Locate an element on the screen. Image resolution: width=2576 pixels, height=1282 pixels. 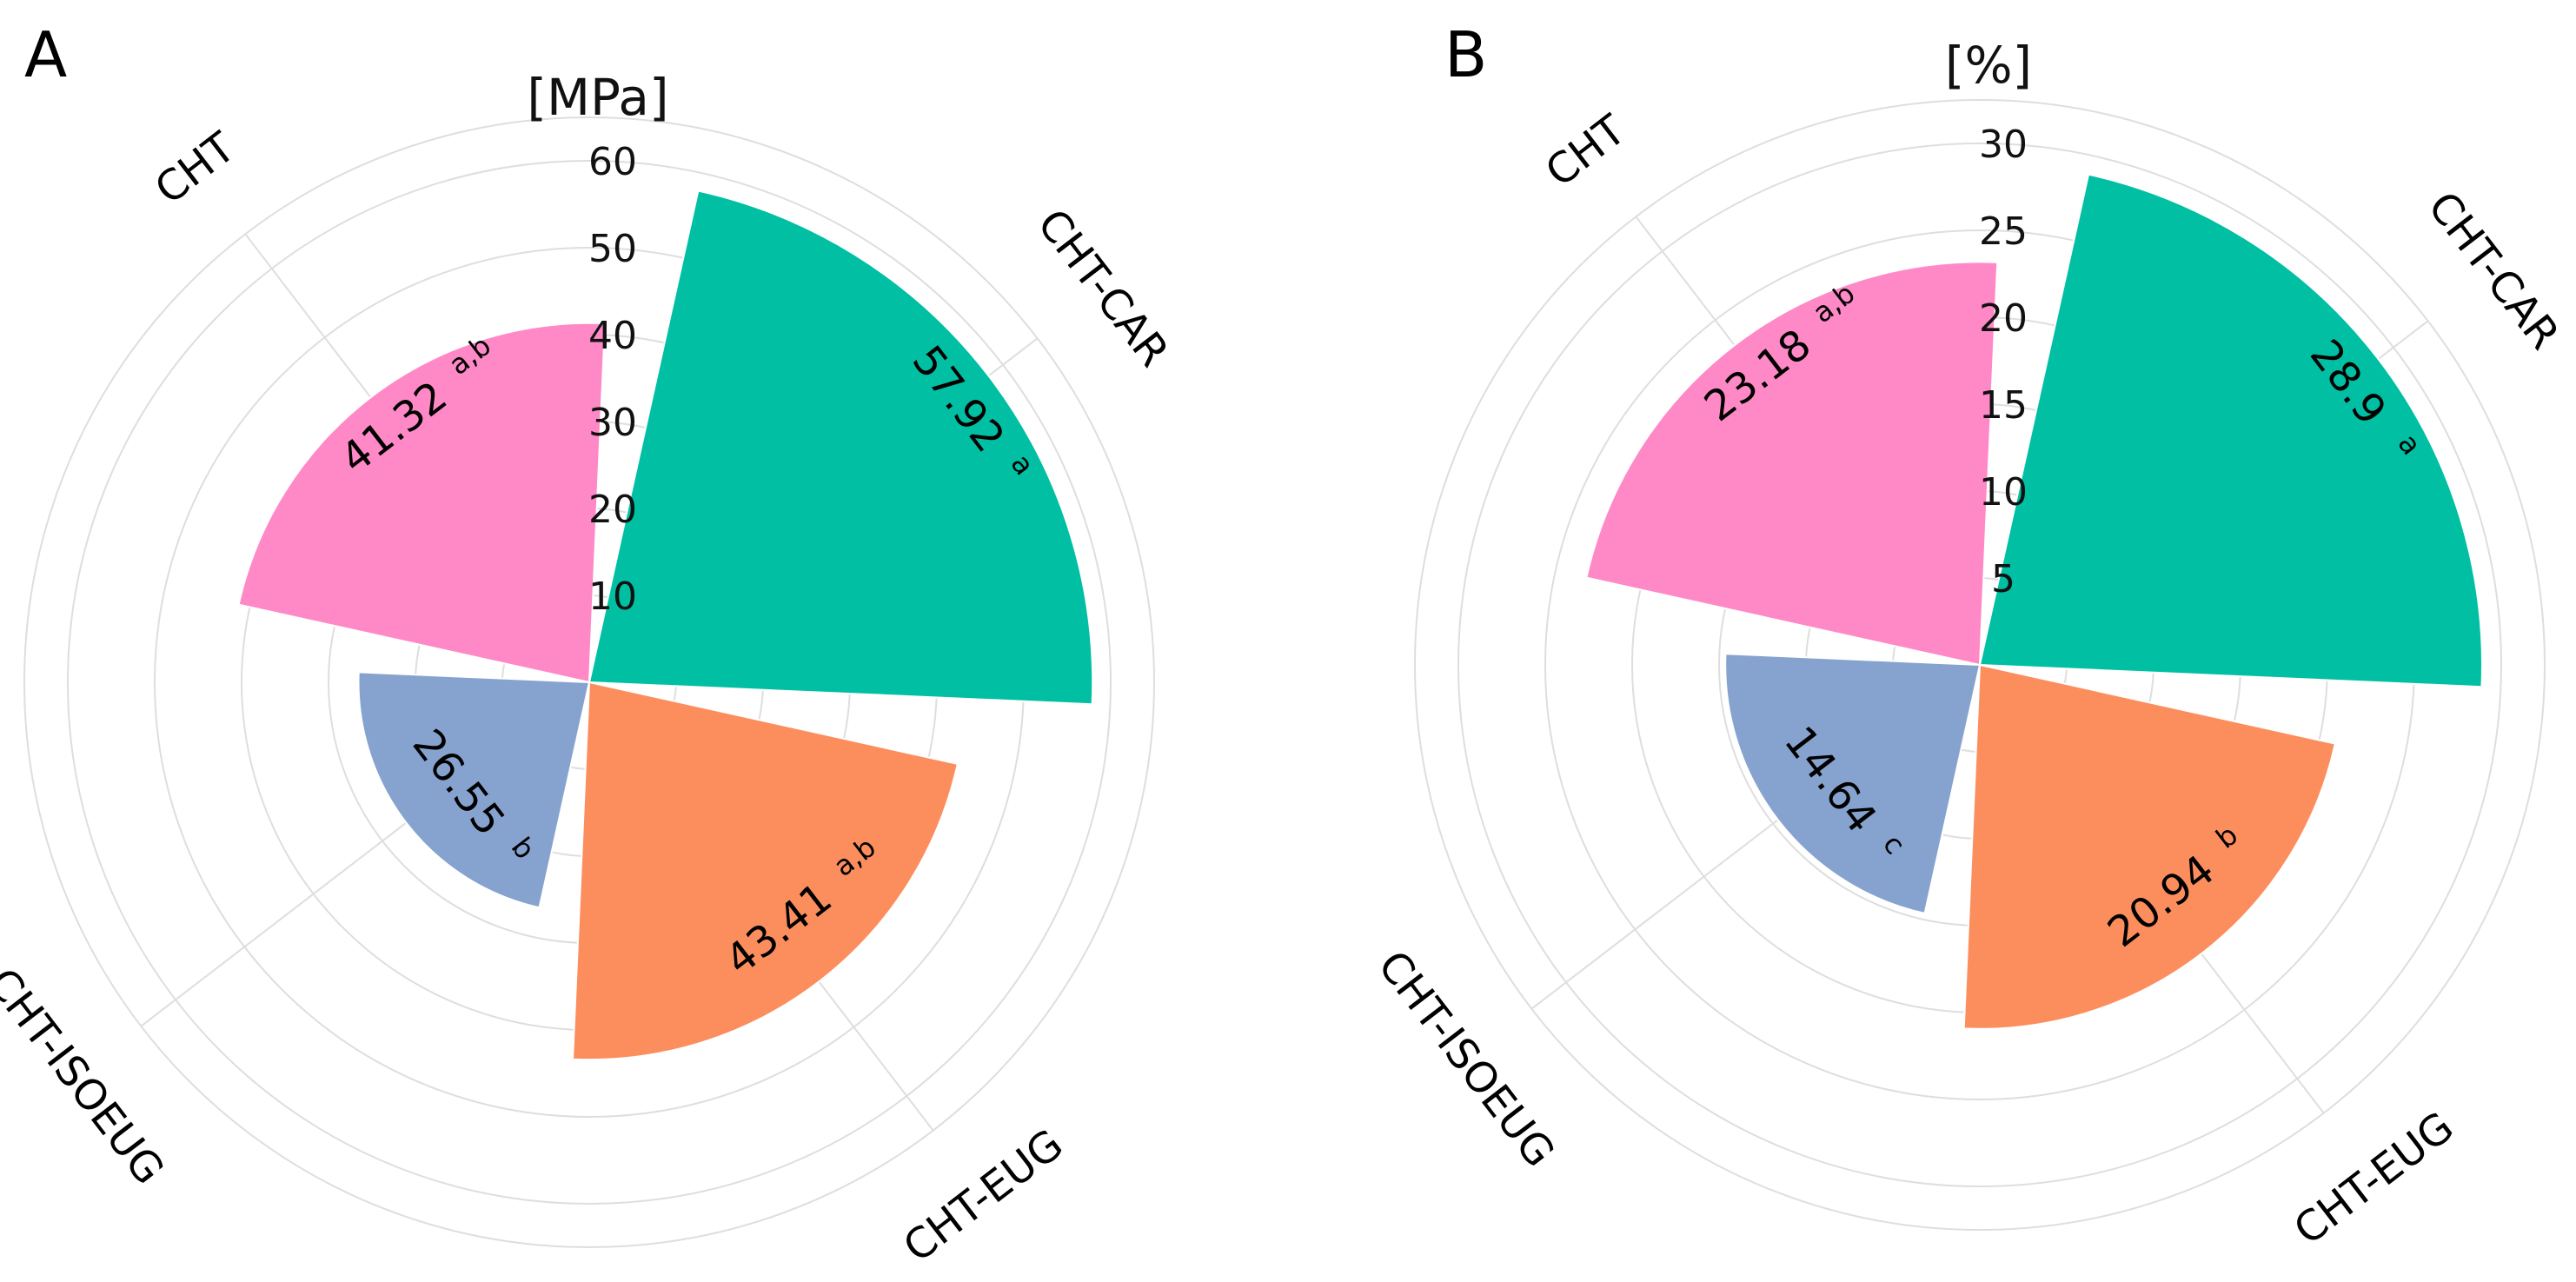
panel-letter: A is located at coordinates (45, 54).